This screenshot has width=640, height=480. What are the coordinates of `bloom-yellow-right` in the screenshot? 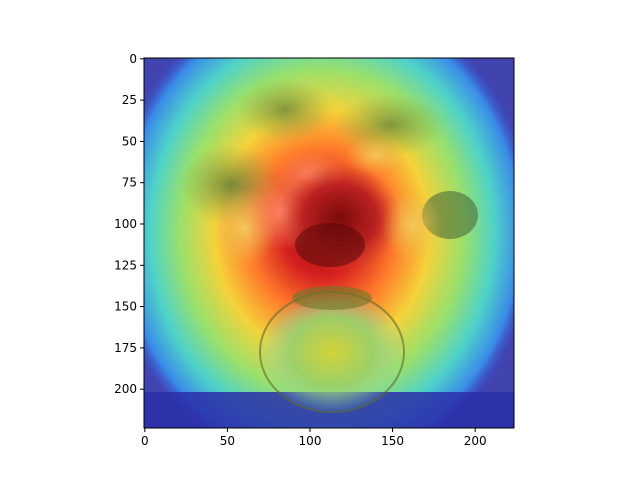 It's located at (412, 225).